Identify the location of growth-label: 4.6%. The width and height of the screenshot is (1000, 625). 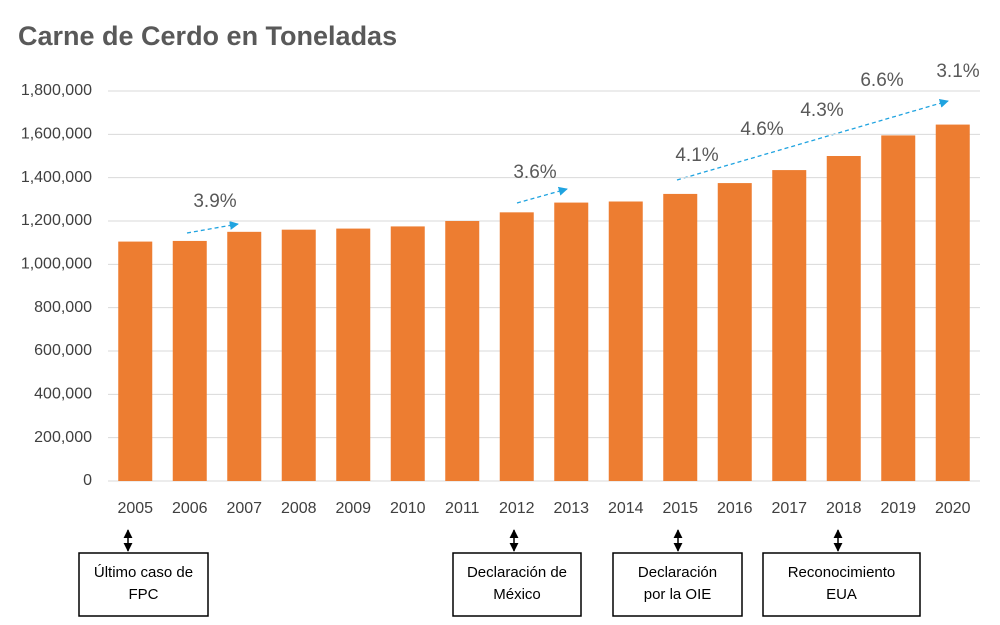
(761, 129).